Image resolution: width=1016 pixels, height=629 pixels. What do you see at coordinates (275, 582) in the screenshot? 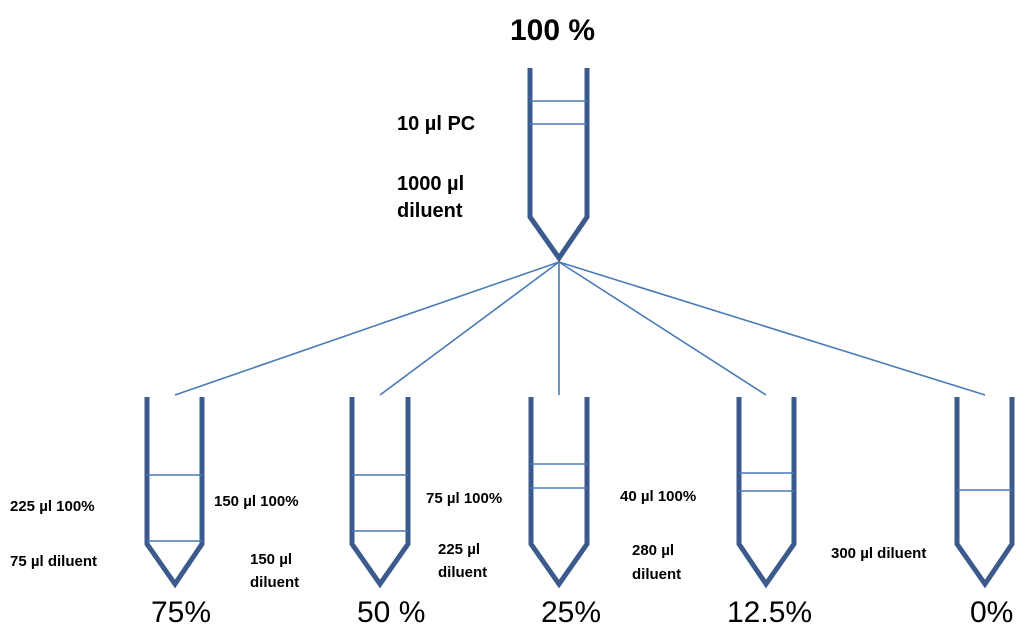
I see `tube-50-diluent-label-line2: diluent` at bounding box center [275, 582].